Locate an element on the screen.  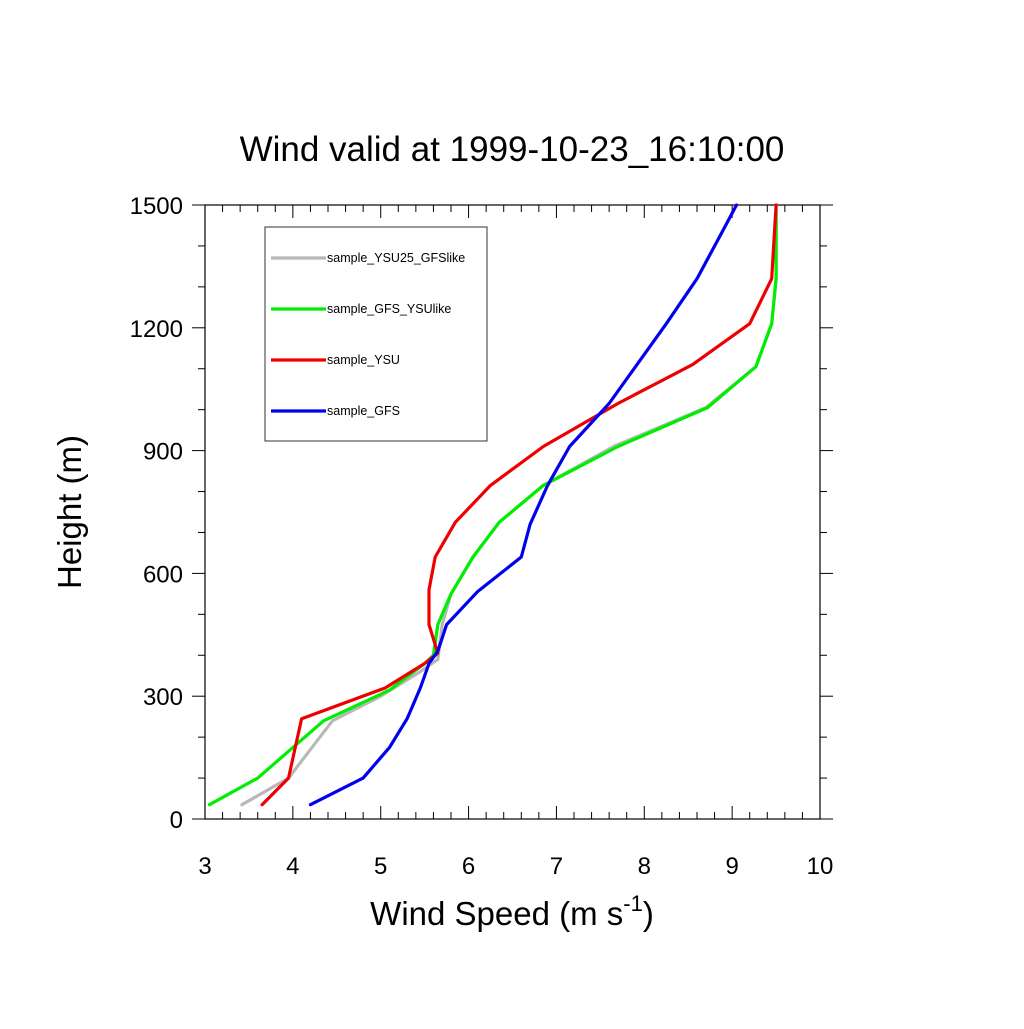
legend-label: sample_GFS is located at coordinates (363, 411).